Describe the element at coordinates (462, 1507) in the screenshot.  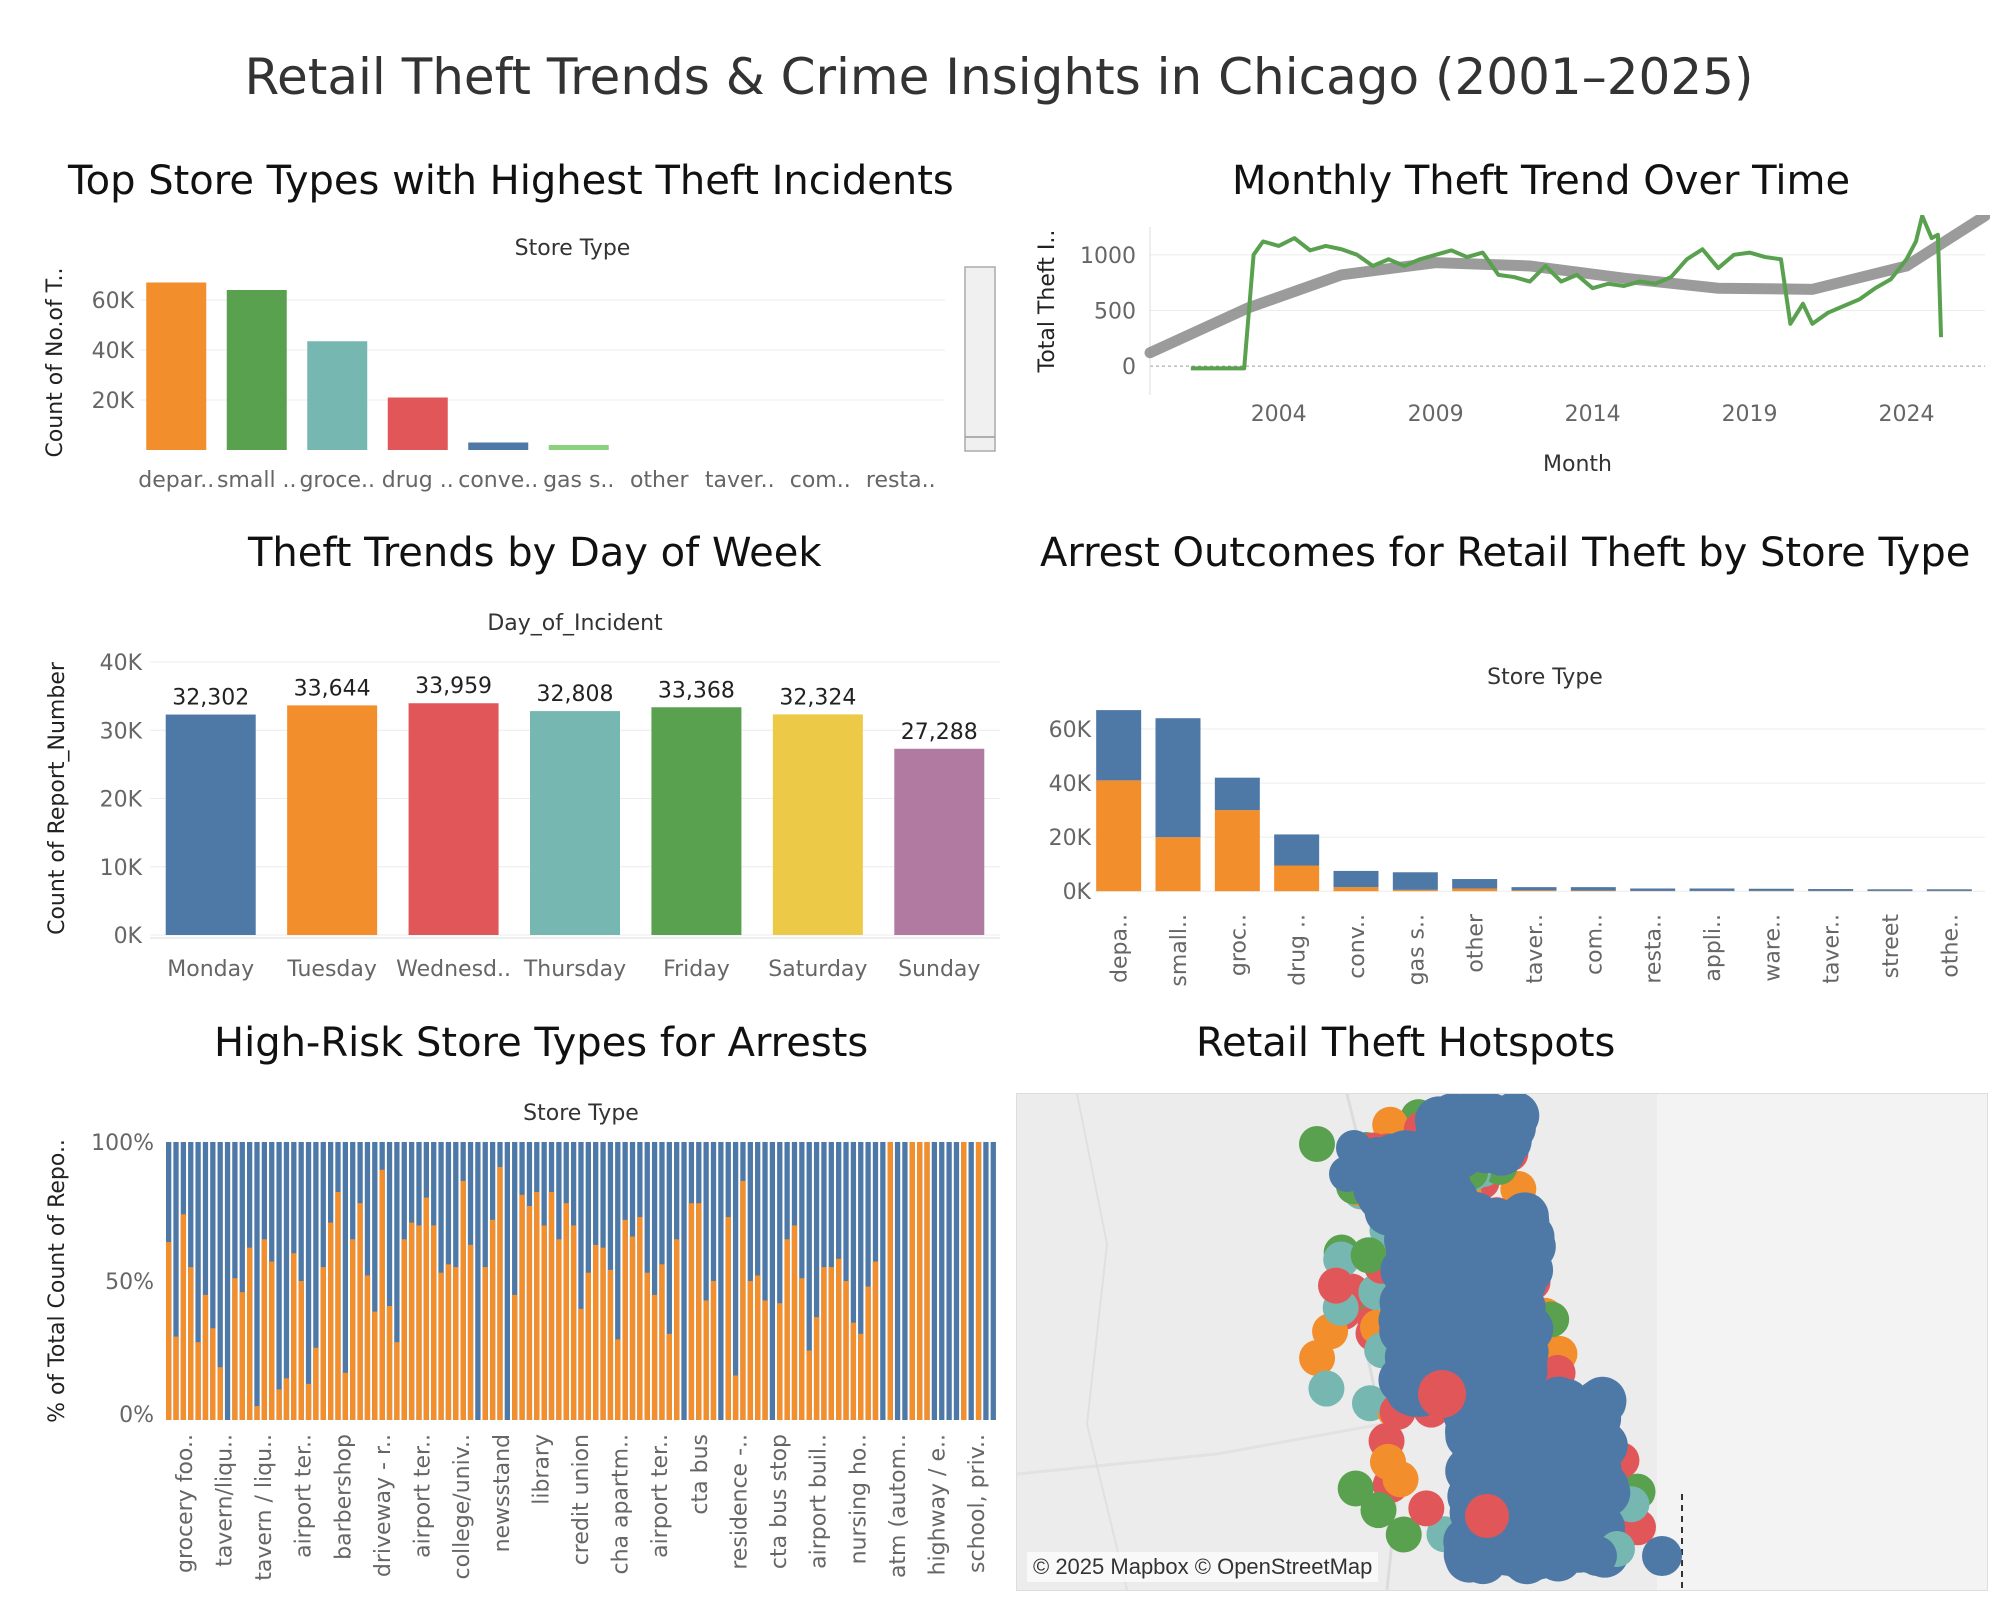
I see `x-tick-label: college/univ..` at that location.